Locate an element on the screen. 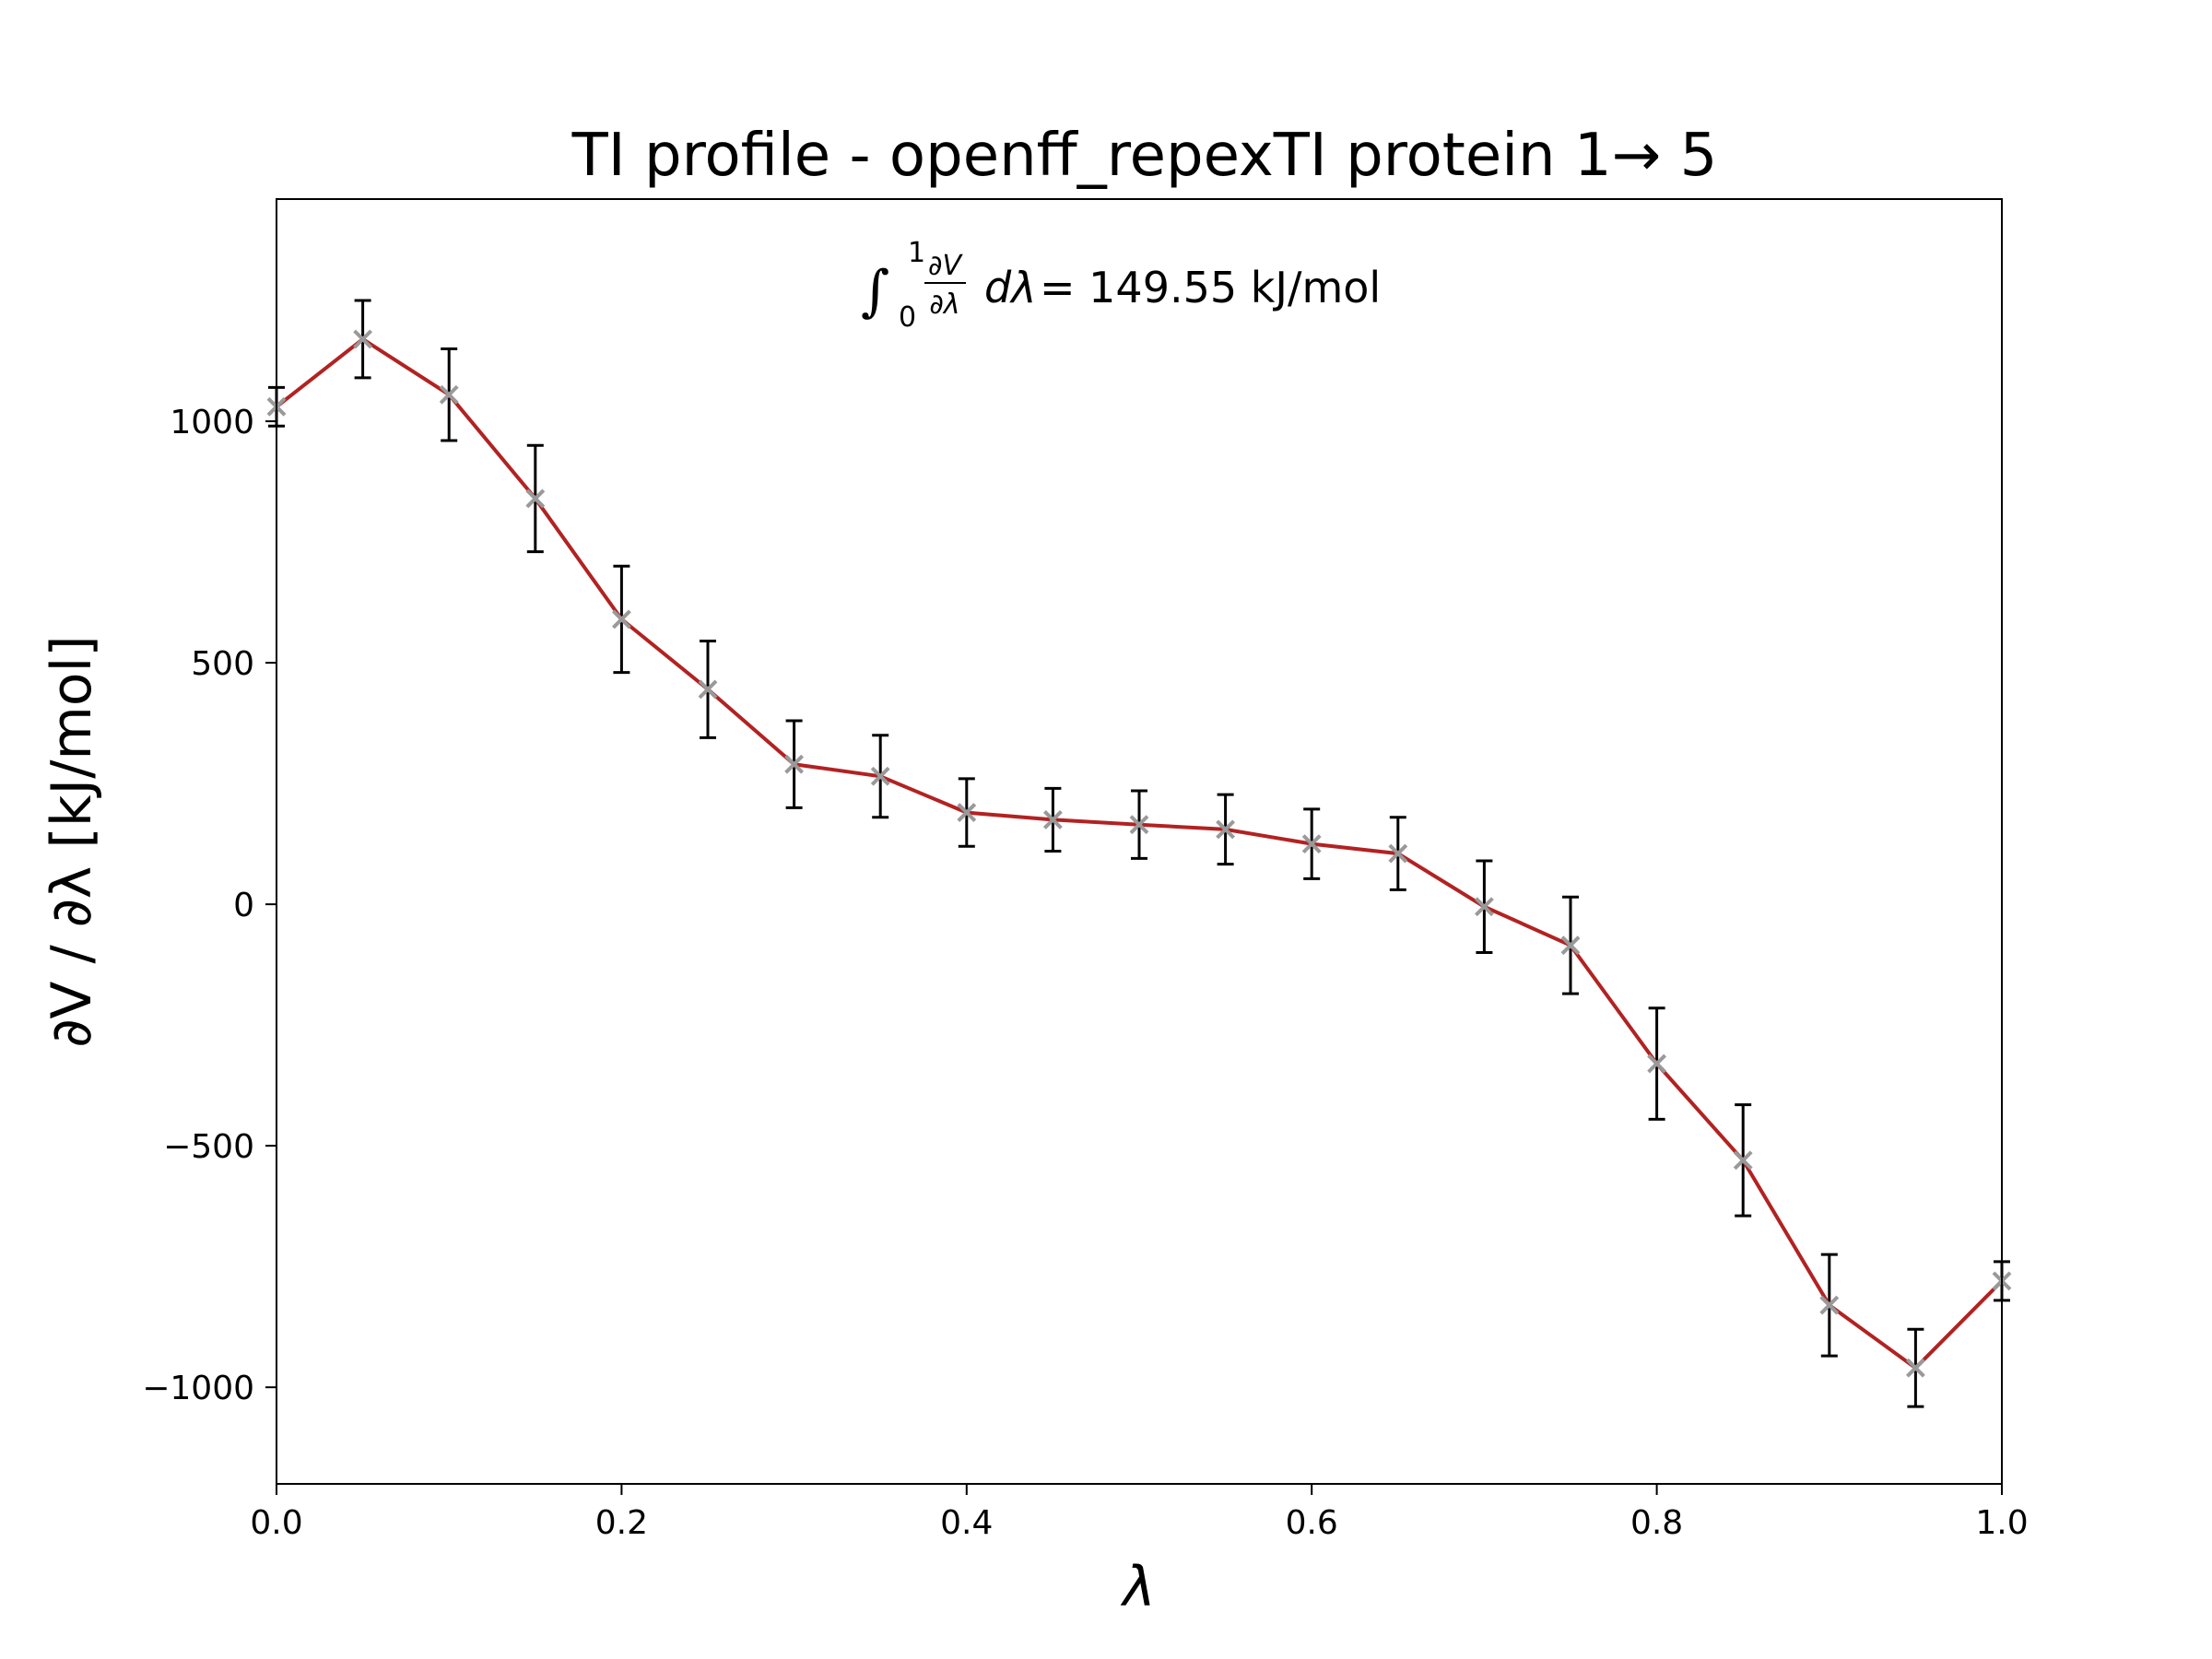 The image size is (2212, 1659). integral-sign: ∫ is located at coordinates (875, 291).